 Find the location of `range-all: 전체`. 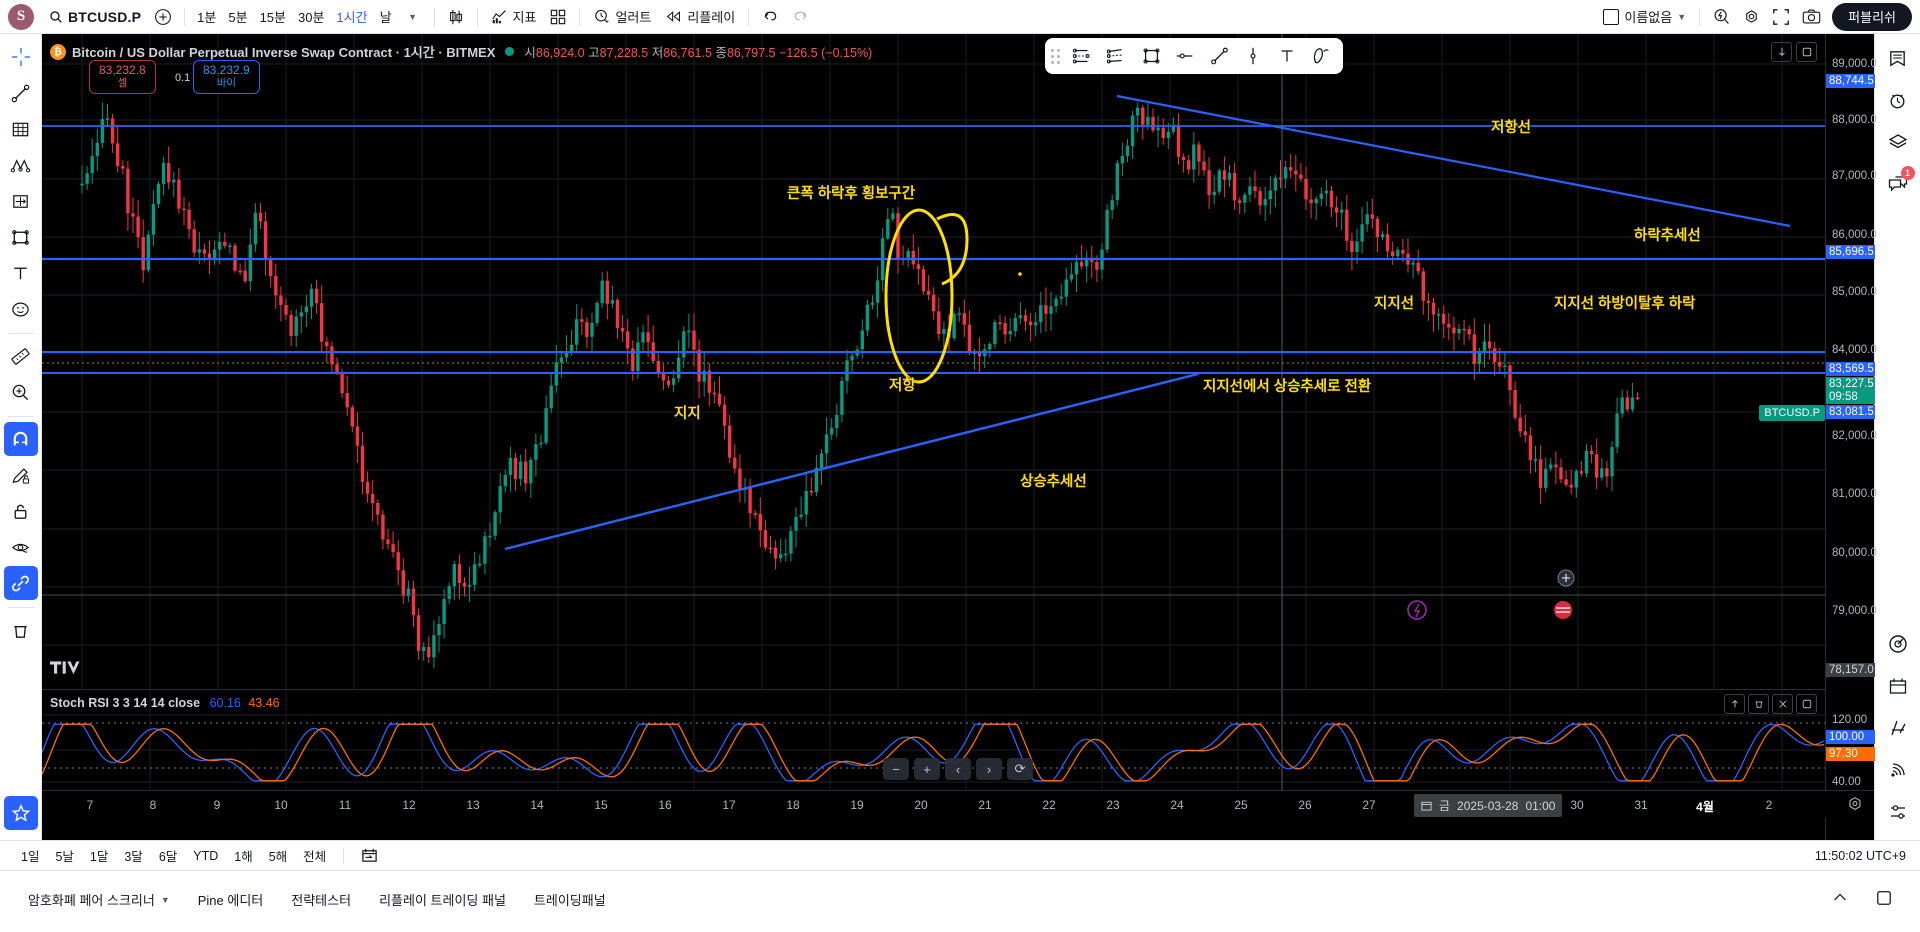

range-all: 전체 is located at coordinates (315, 857).